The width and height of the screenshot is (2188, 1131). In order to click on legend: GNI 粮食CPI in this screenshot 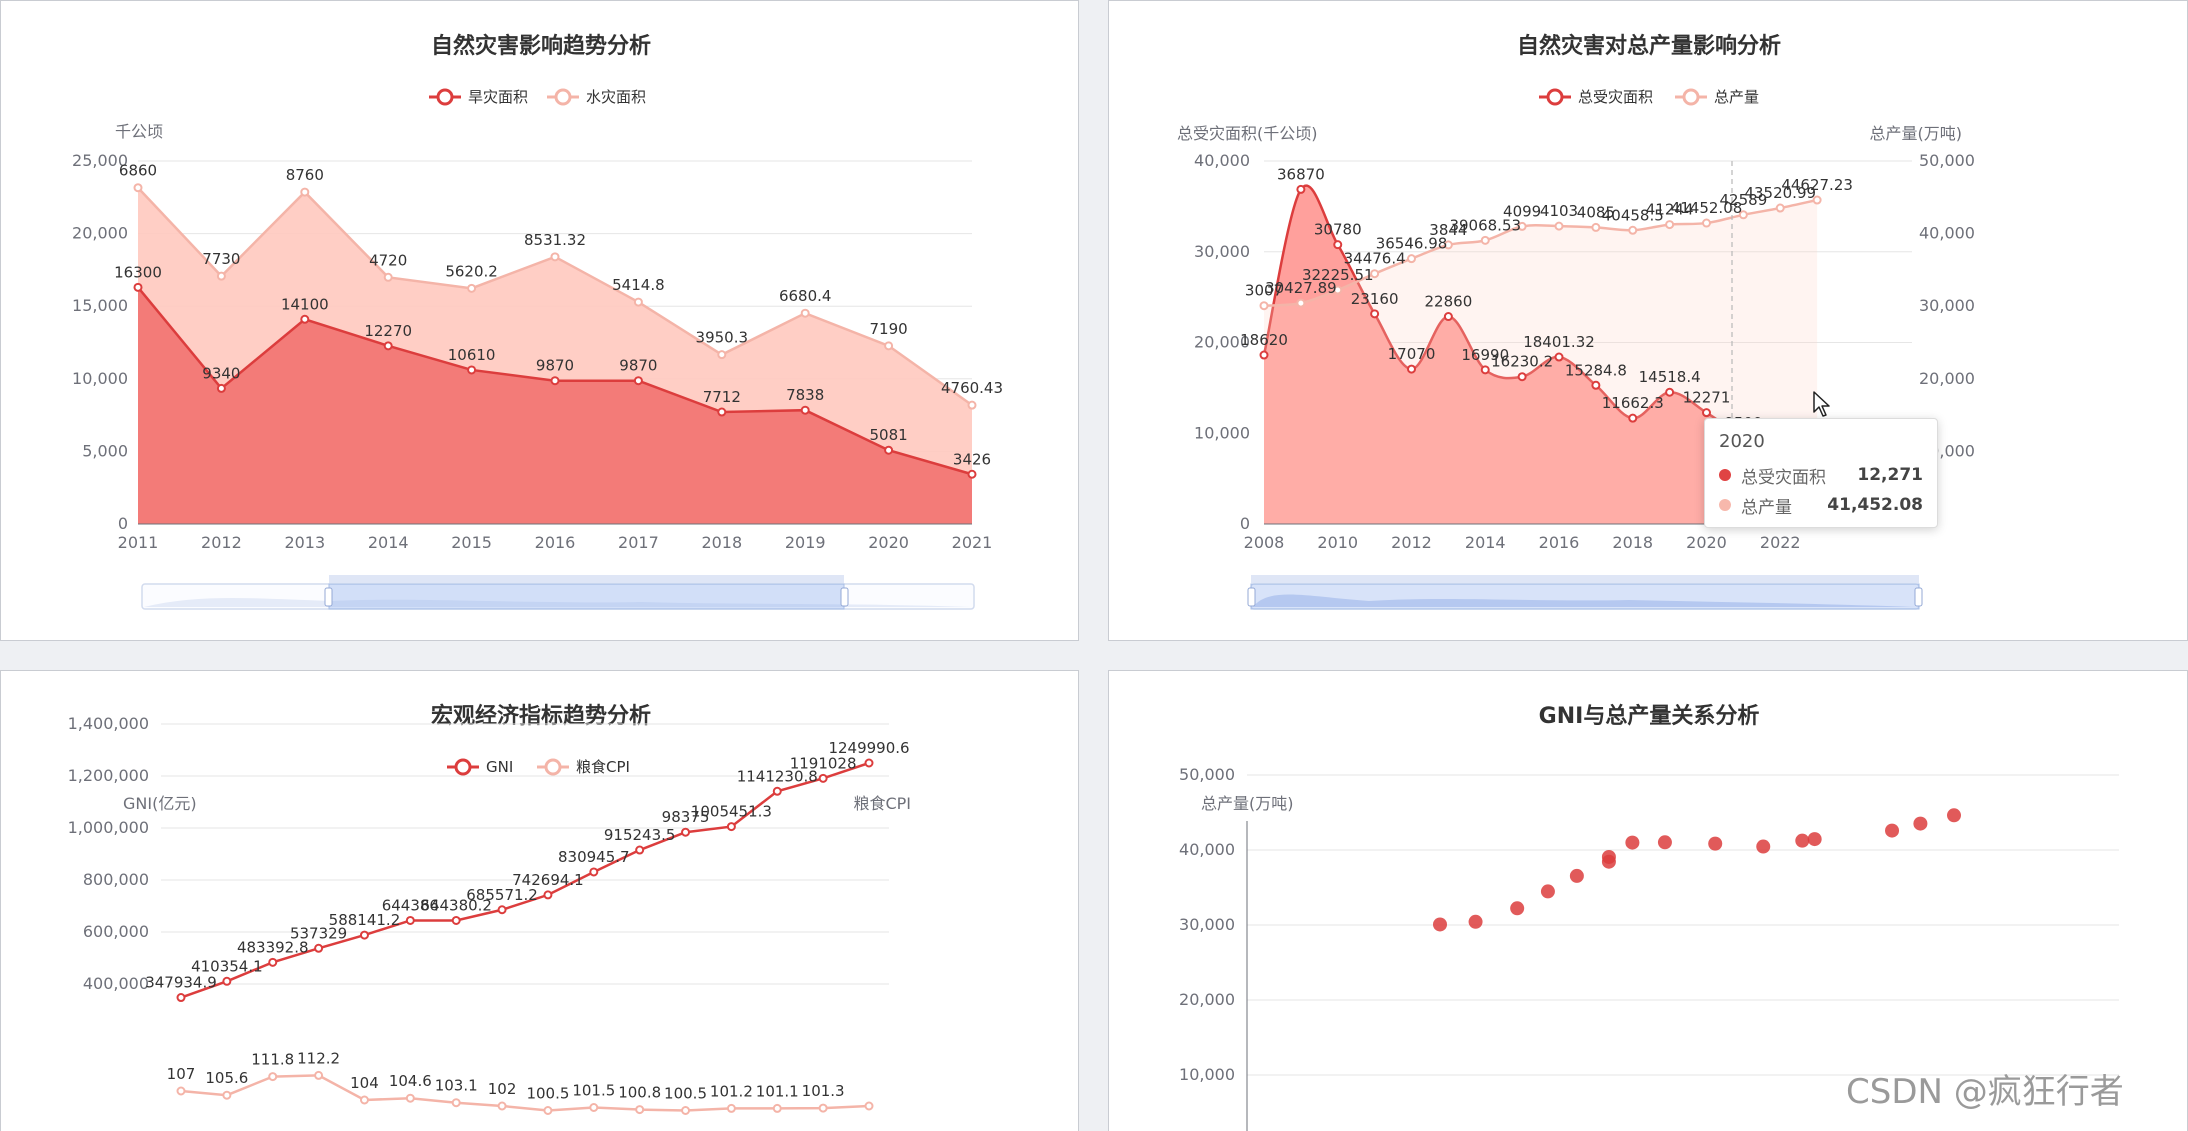, I will do `click(538, 767)`.